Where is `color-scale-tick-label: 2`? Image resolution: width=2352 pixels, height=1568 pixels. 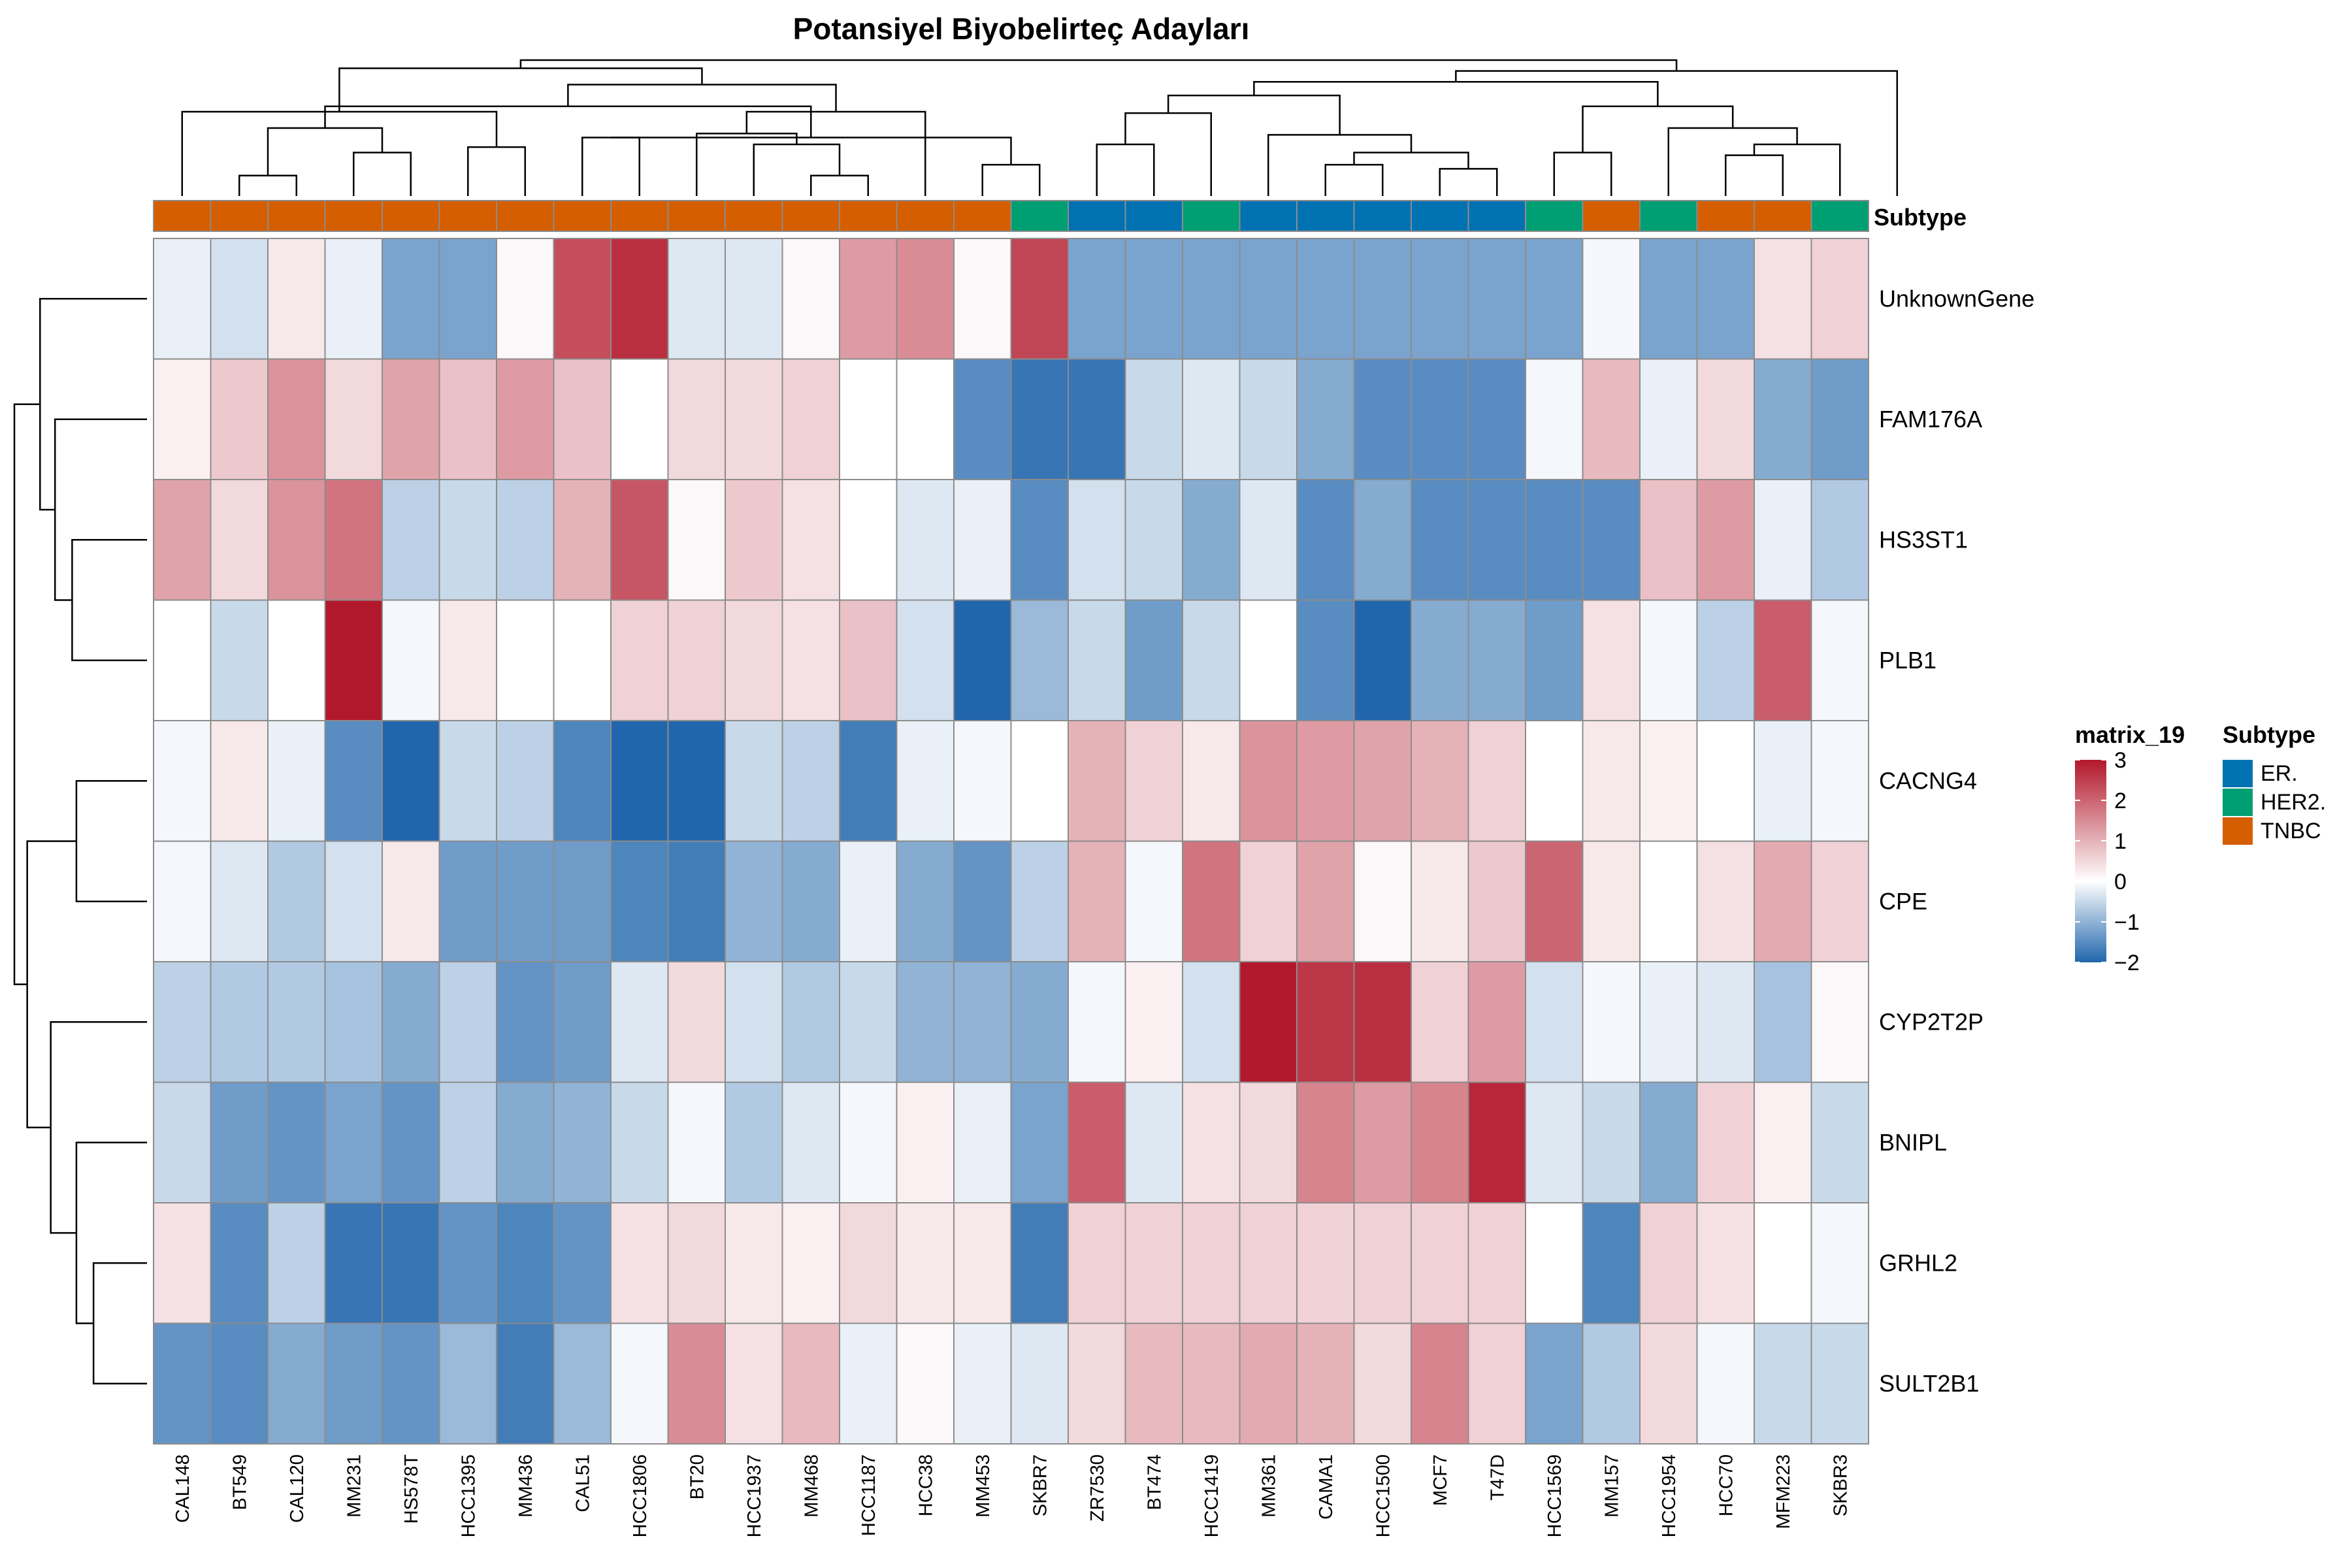 color-scale-tick-label: 2 is located at coordinates (2120, 801).